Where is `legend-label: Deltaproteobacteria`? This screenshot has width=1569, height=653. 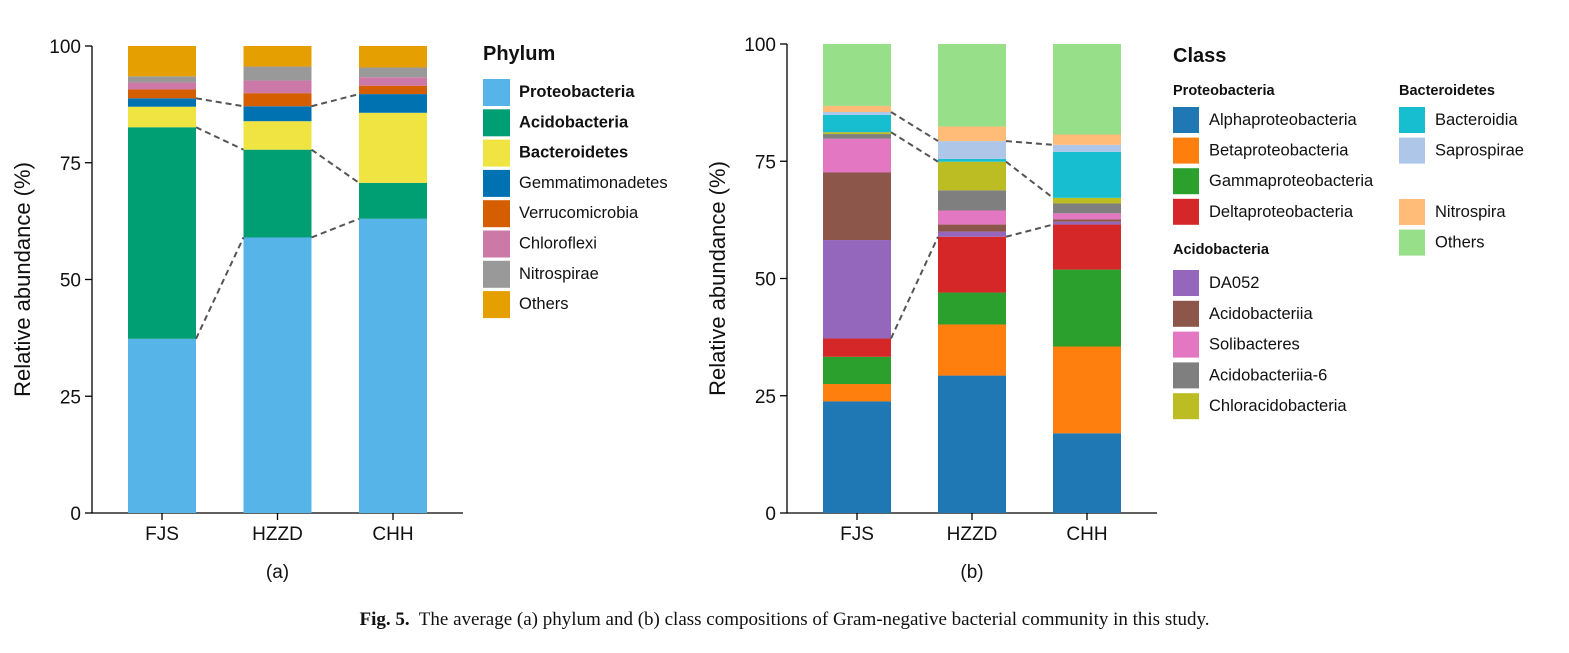
legend-label: Deltaproteobacteria is located at coordinates (1281, 212).